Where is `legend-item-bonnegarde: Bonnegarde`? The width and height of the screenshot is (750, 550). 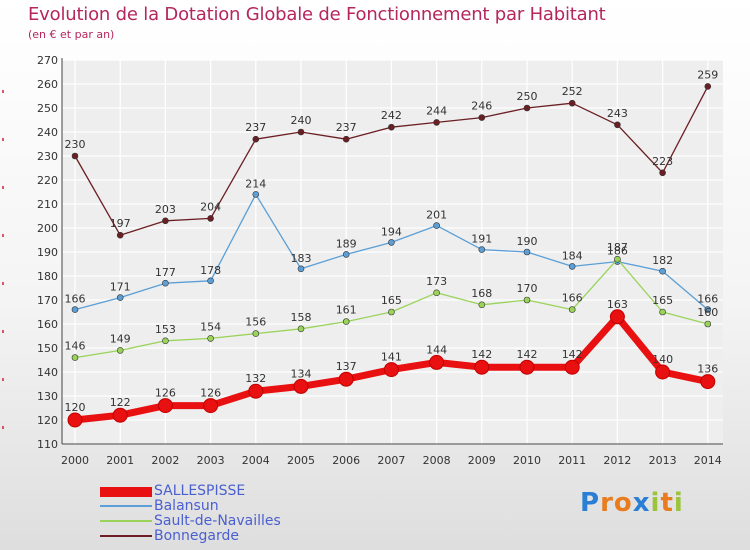 legend-item-bonnegarde: Bonnegarde is located at coordinates (210, 536).